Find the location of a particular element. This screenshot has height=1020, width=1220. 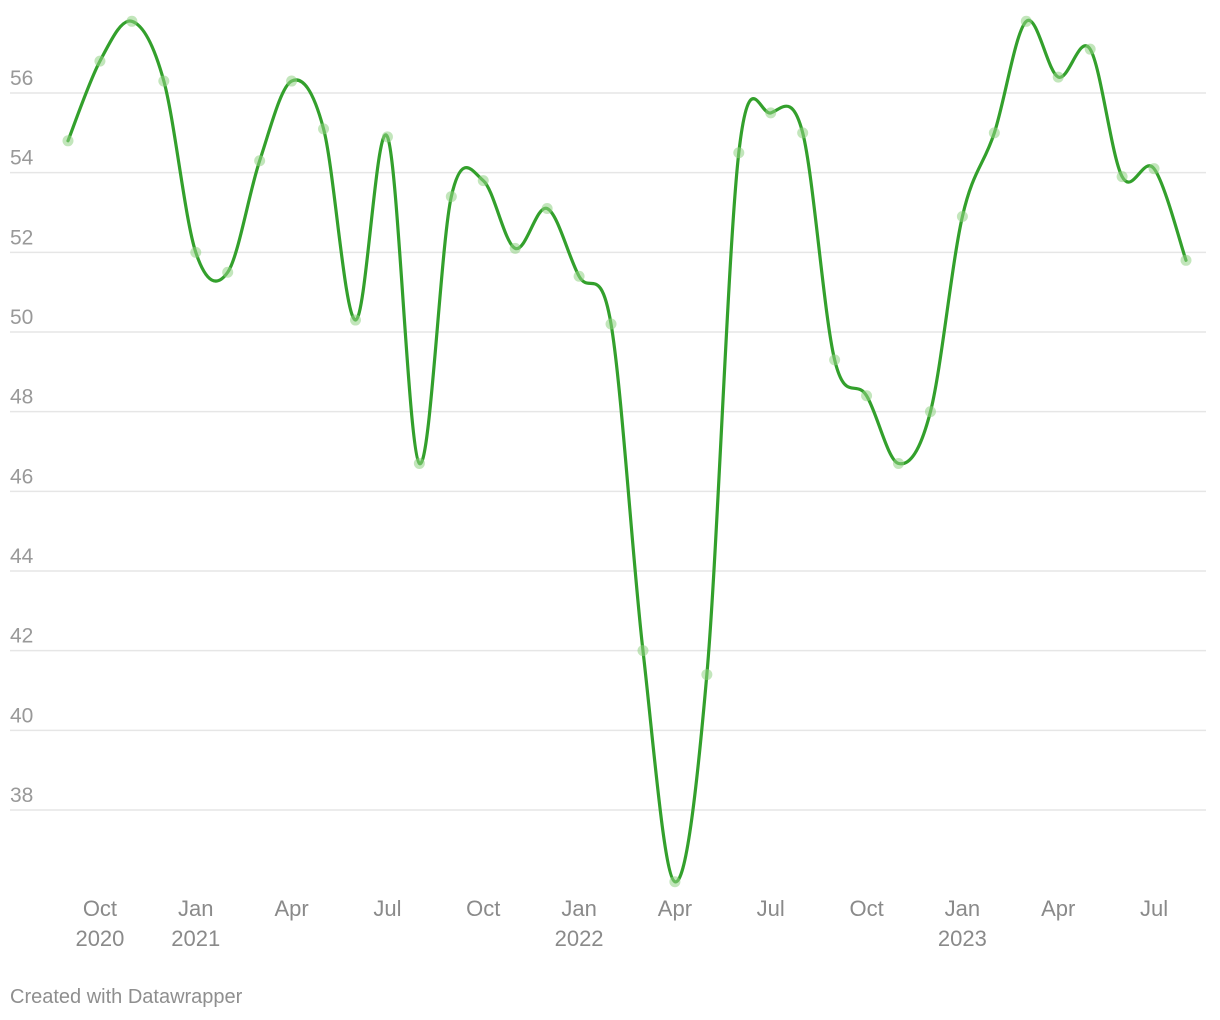

credit-text: Created with Datawrapper is located at coordinates (126, 997).